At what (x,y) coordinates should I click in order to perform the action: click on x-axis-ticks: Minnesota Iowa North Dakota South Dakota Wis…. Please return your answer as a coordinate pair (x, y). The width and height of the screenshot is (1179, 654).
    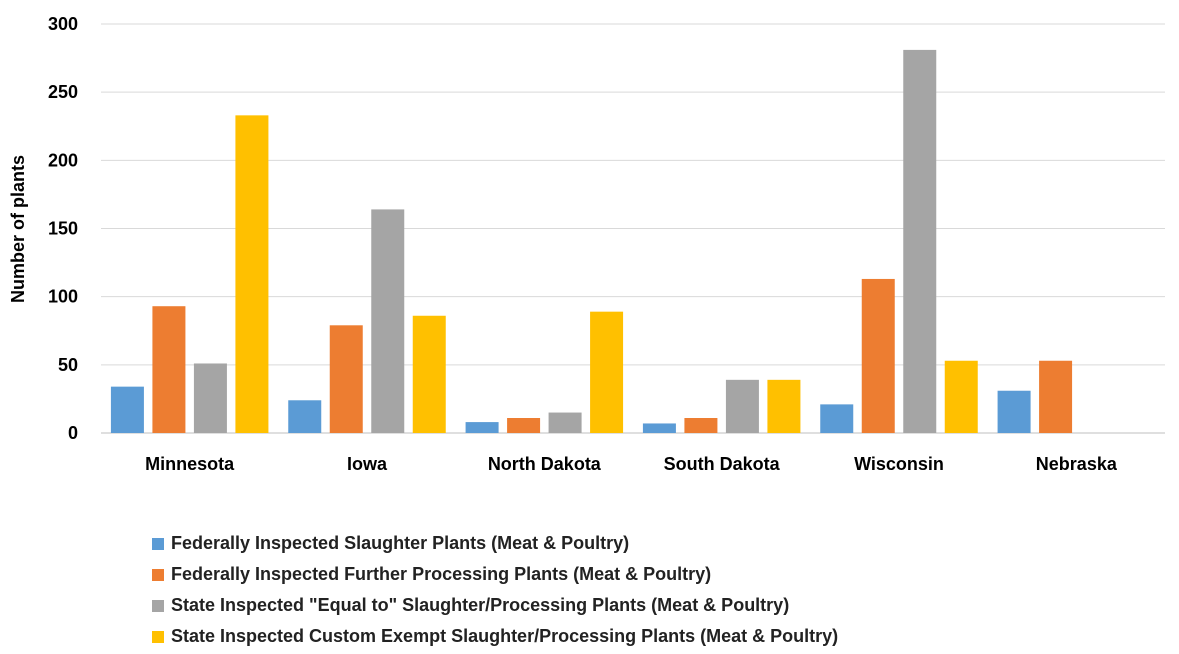
    Looking at the image, I should click on (631, 464).